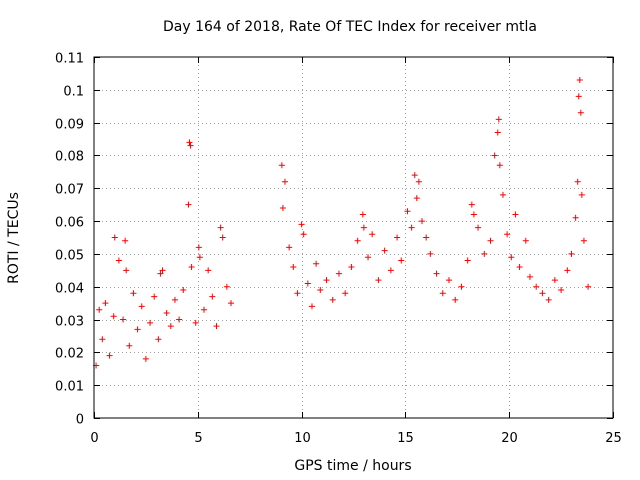  Describe the element at coordinates (69, 223) in the screenshot. I see `y-tick-label: 0.06` at that location.